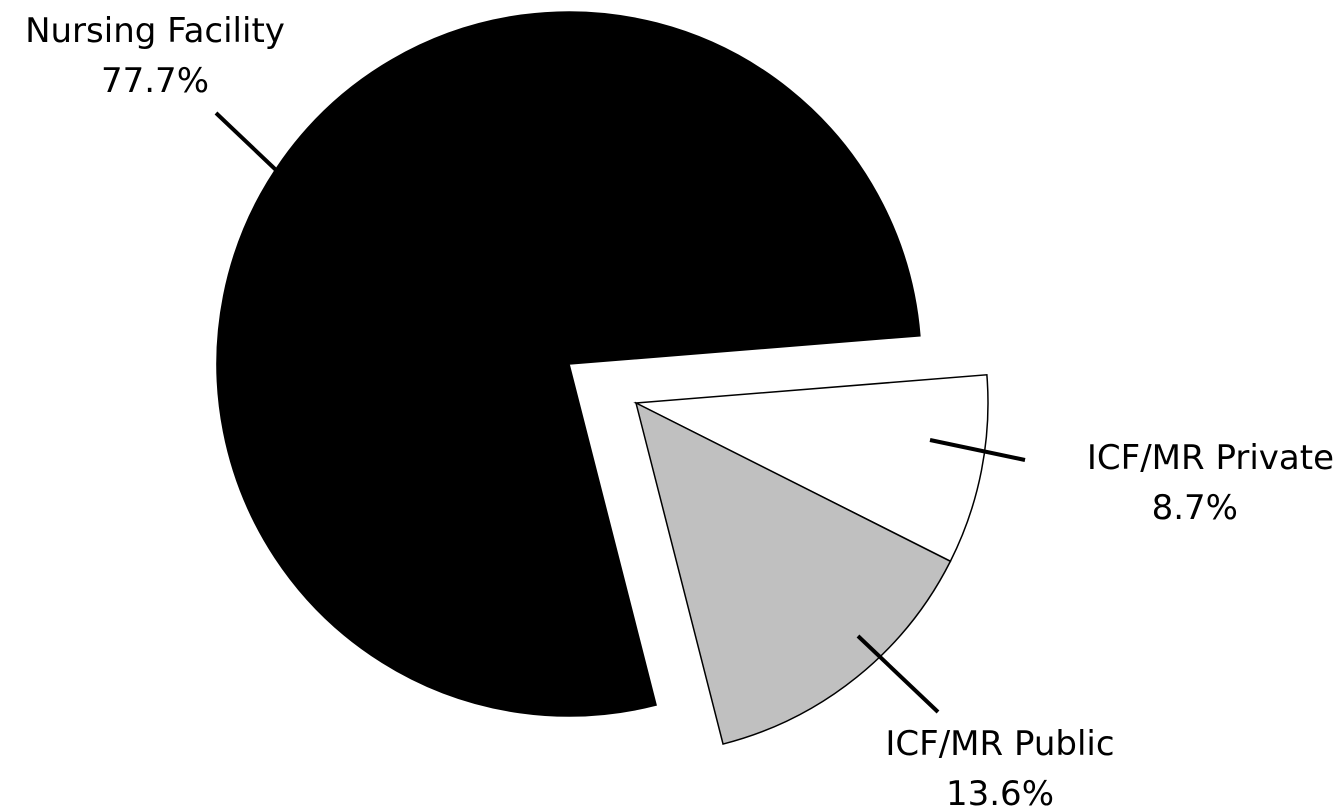  I want to click on label-icf-mr-public-name: ICF/MR Public, so click(999, 744).